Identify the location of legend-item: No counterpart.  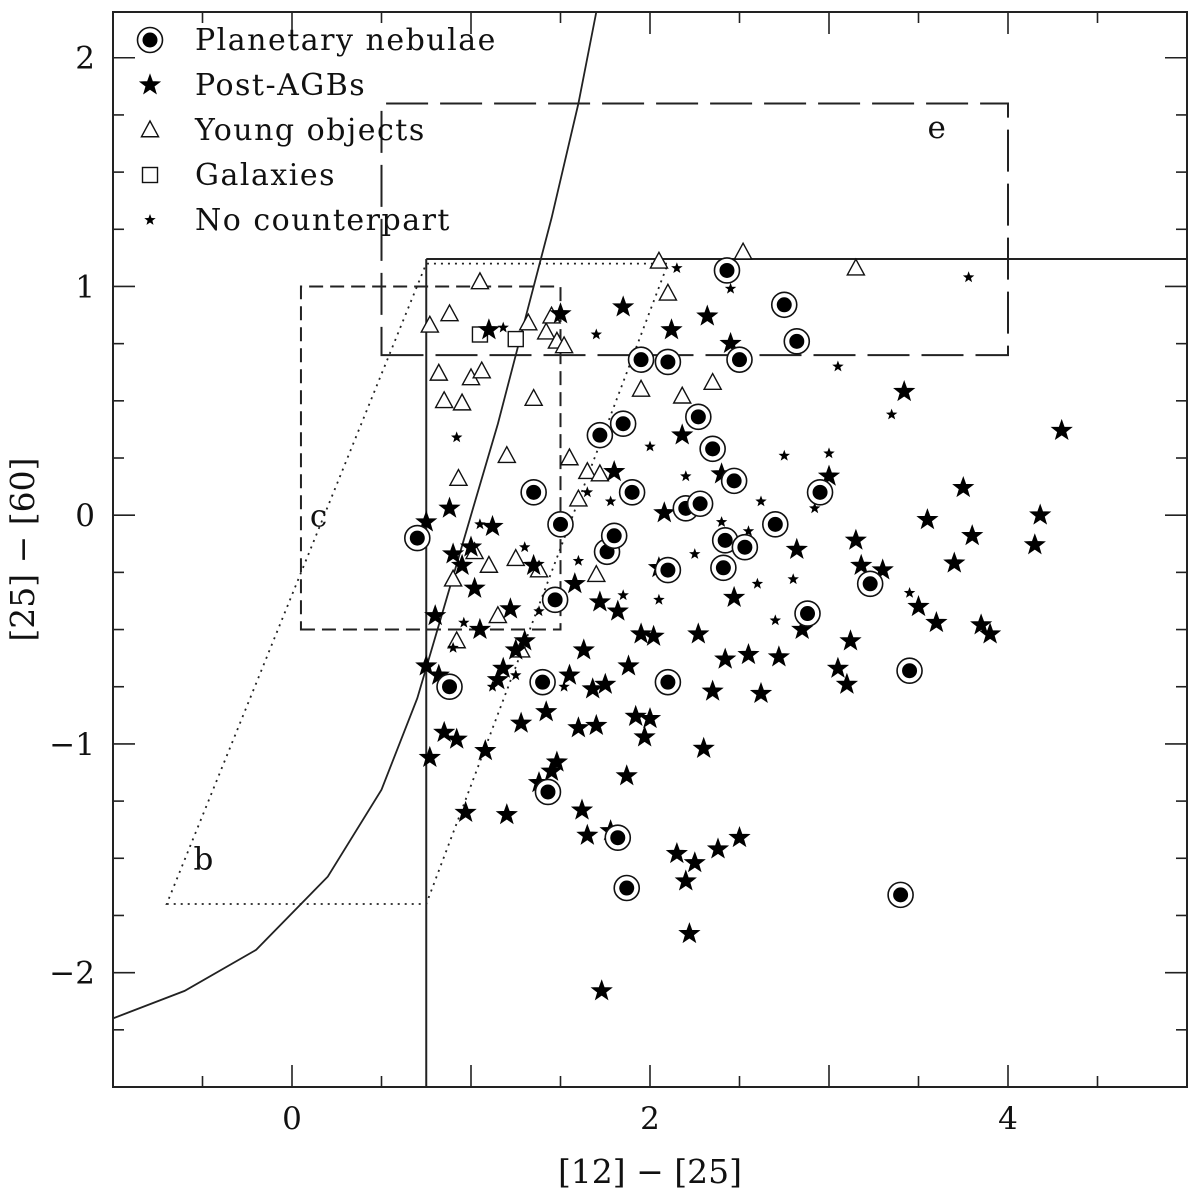
(297, 220).